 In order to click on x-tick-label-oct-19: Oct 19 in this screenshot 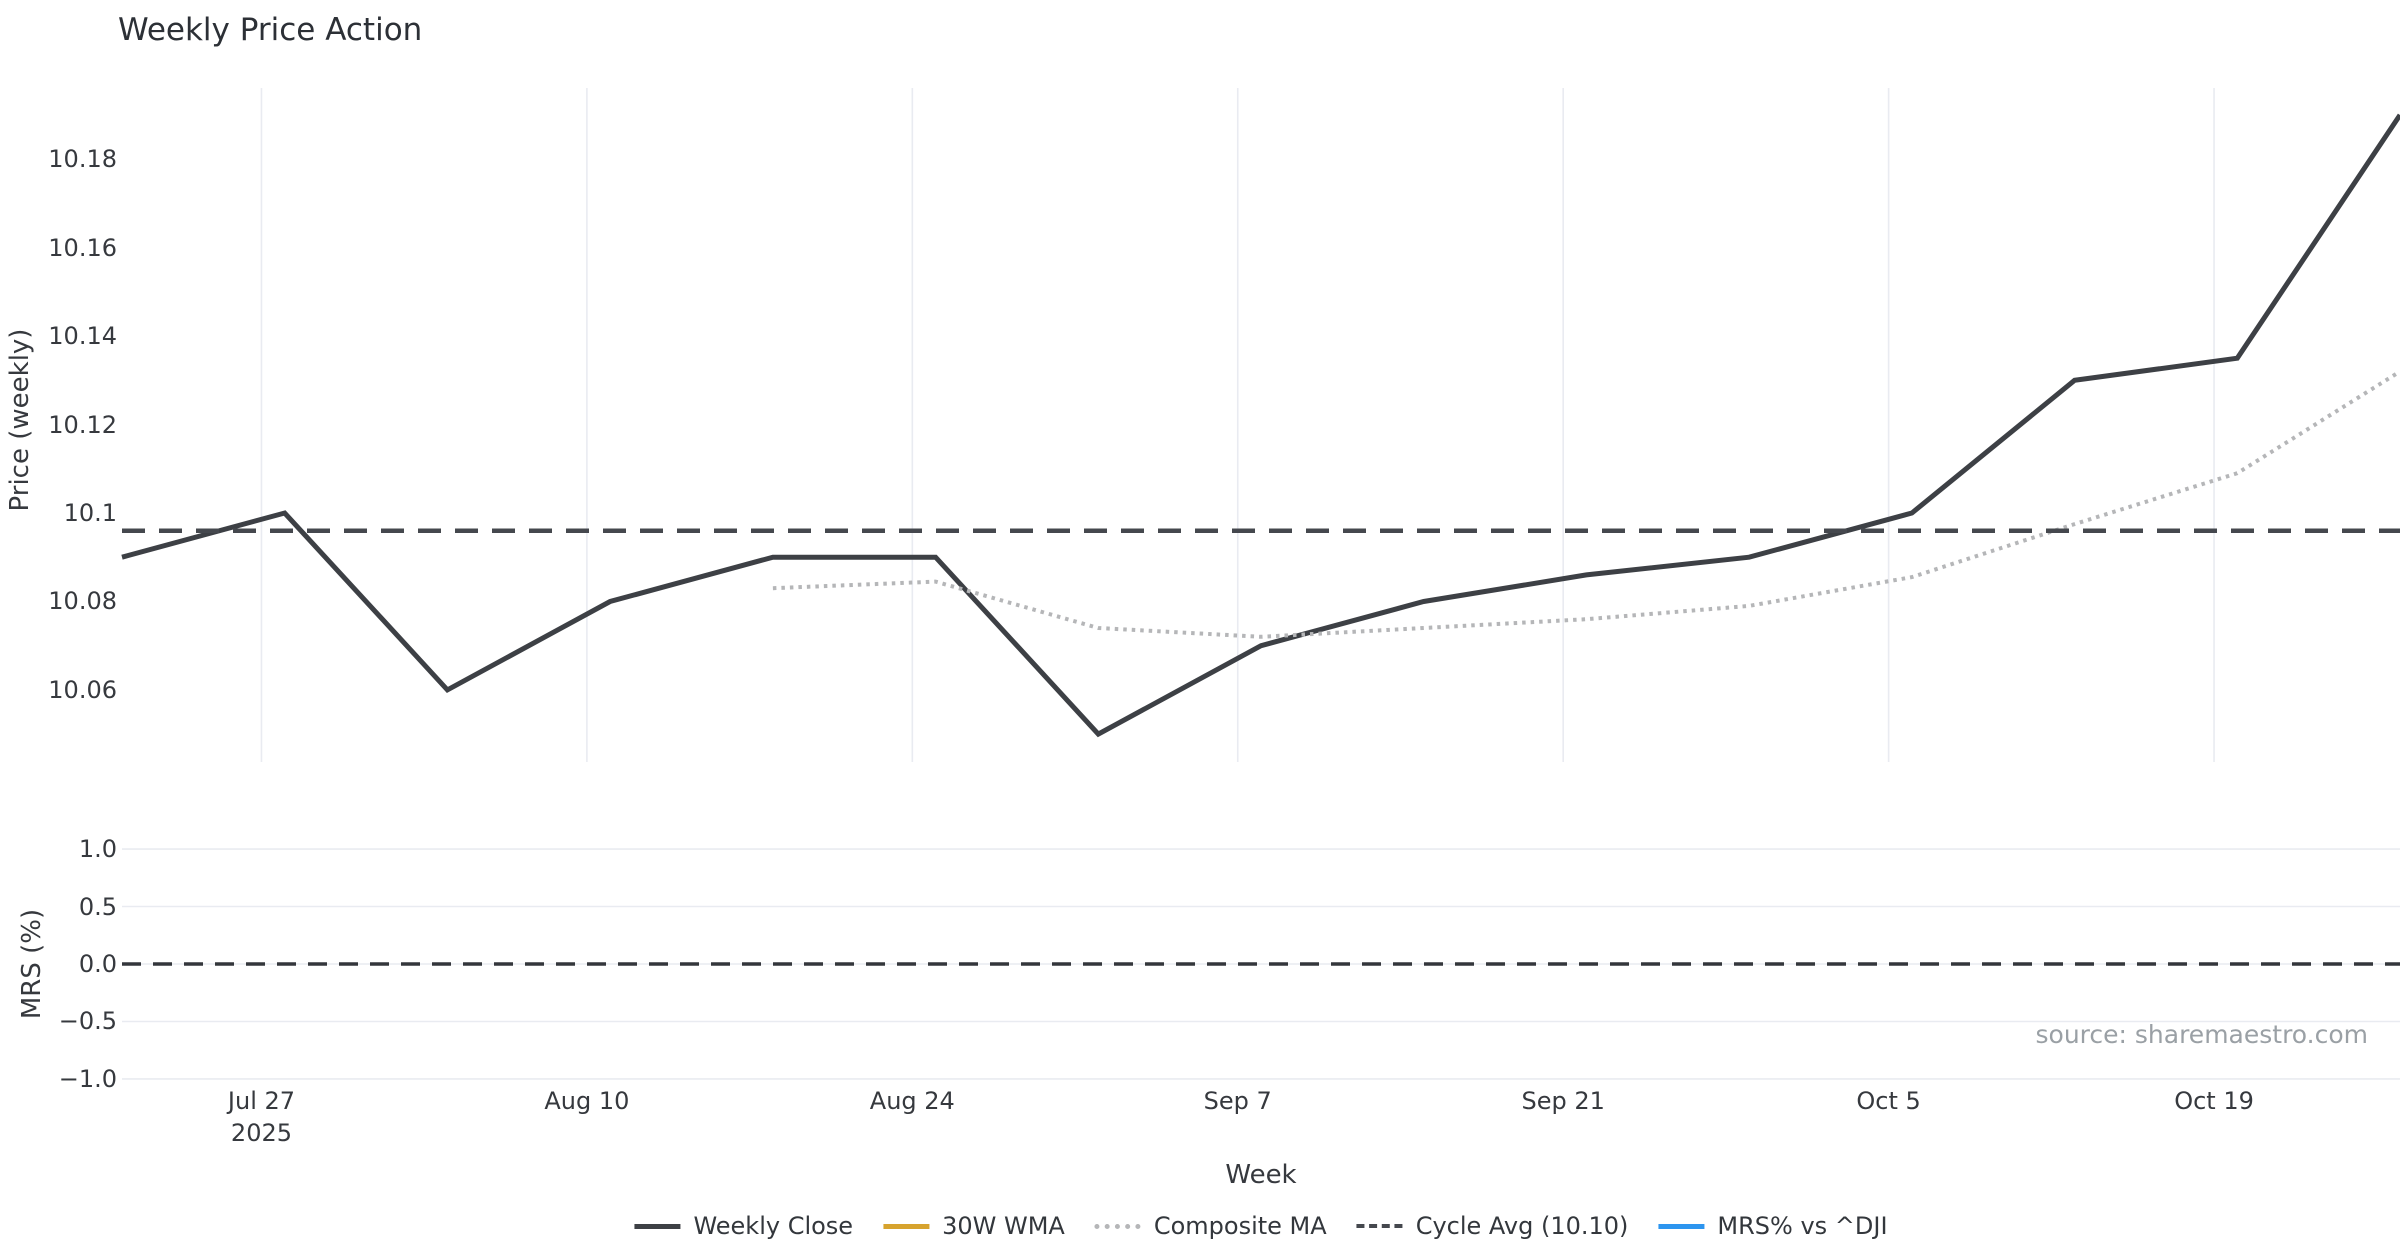, I will do `click(2214, 1101)`.